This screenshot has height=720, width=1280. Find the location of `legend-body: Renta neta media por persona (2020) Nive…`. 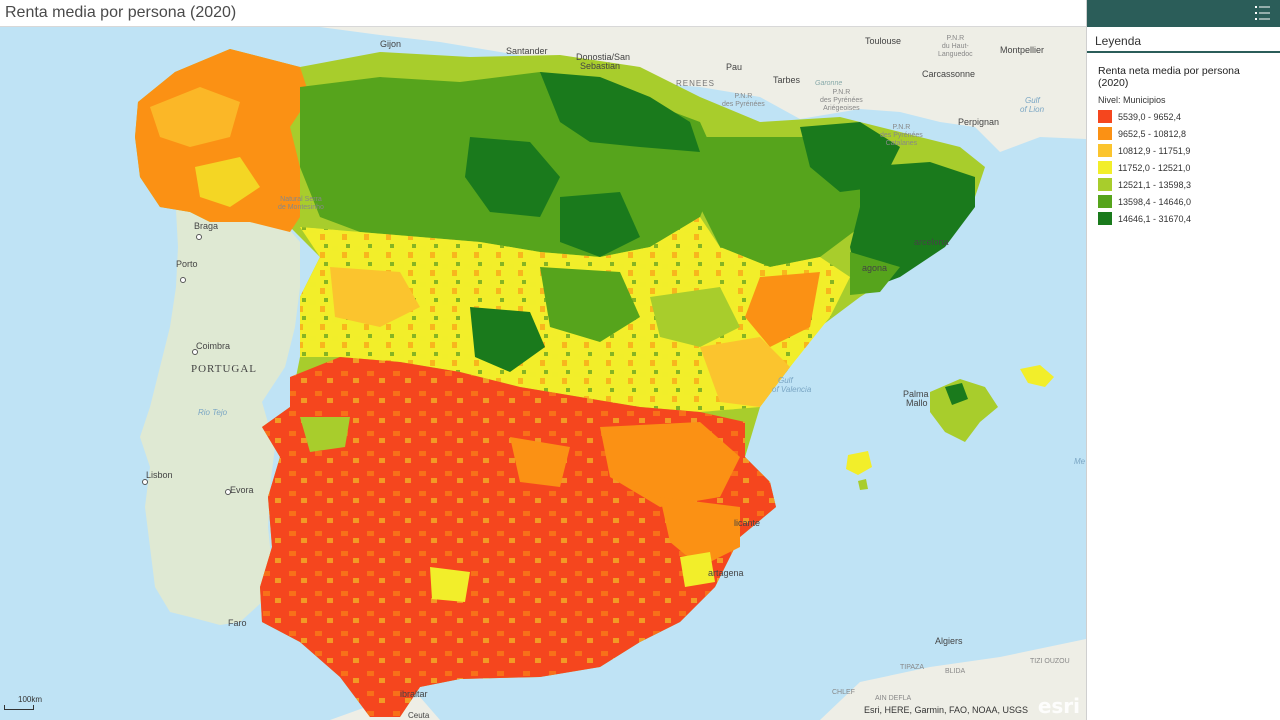

legend-body: Renta neta media por persona (2020) Nive… is located at coordinates (1183, 140).